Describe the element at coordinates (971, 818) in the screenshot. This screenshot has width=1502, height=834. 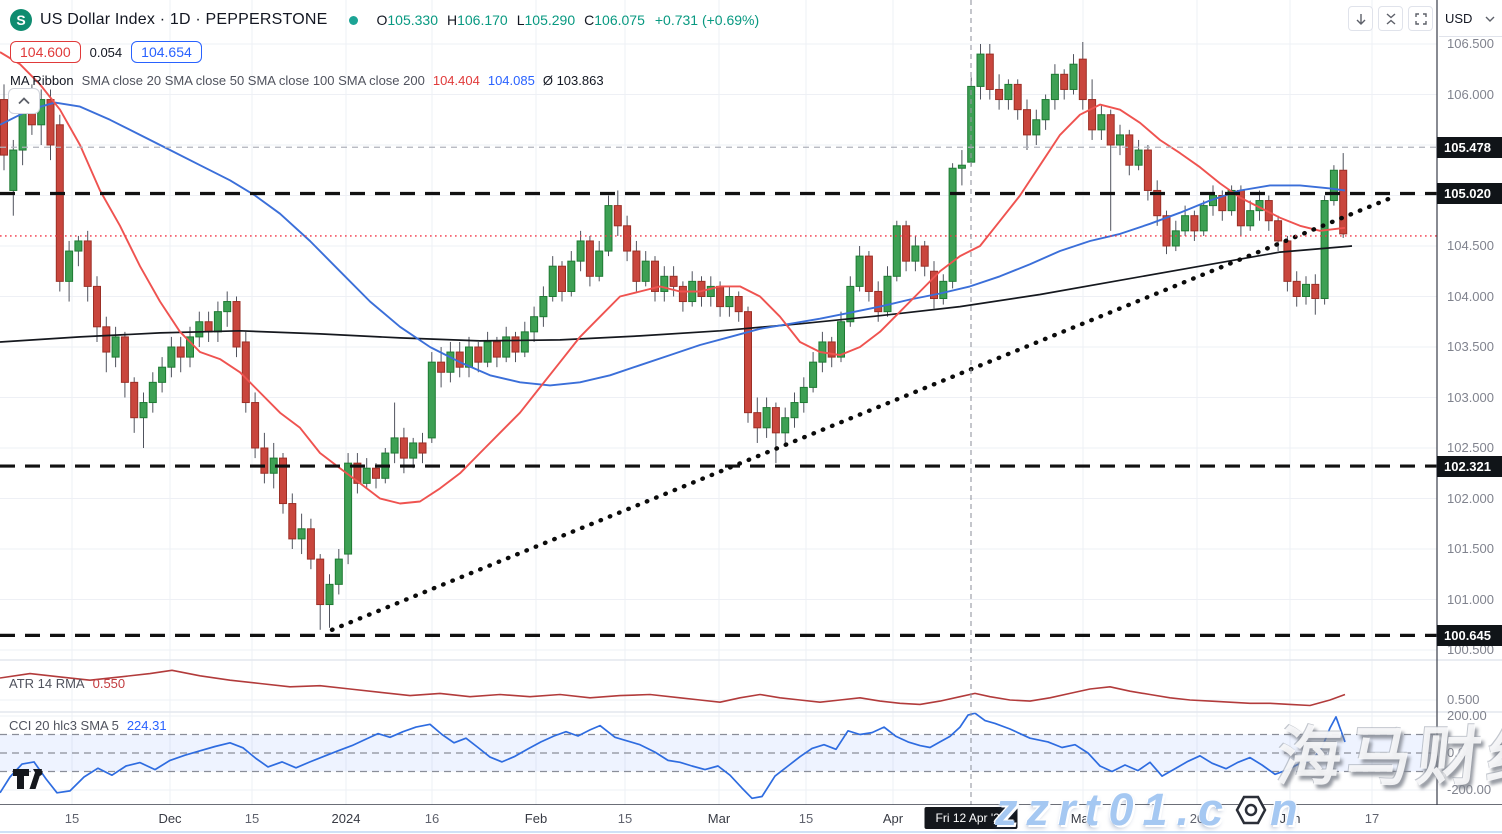
I see `crosshair-date-badge: Fri 12 Apr '24` at that location.